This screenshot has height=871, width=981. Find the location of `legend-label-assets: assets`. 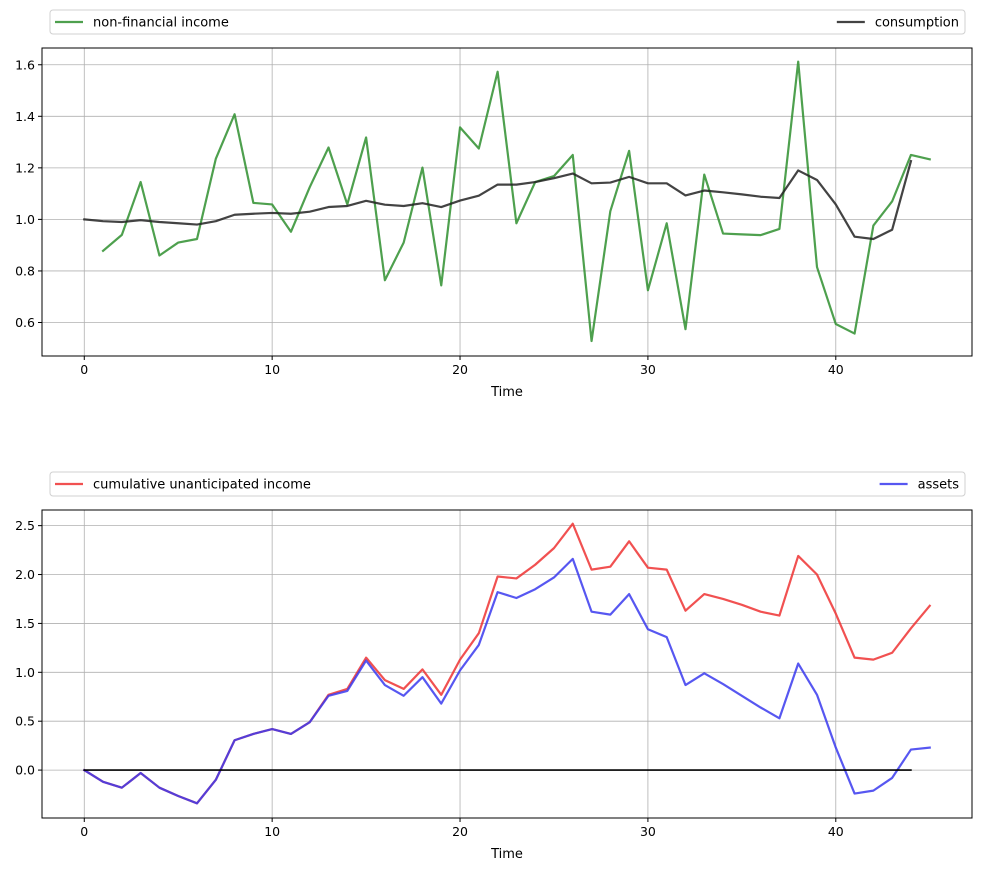

legend-label-assets: assets is located at coordinates (939, 485).